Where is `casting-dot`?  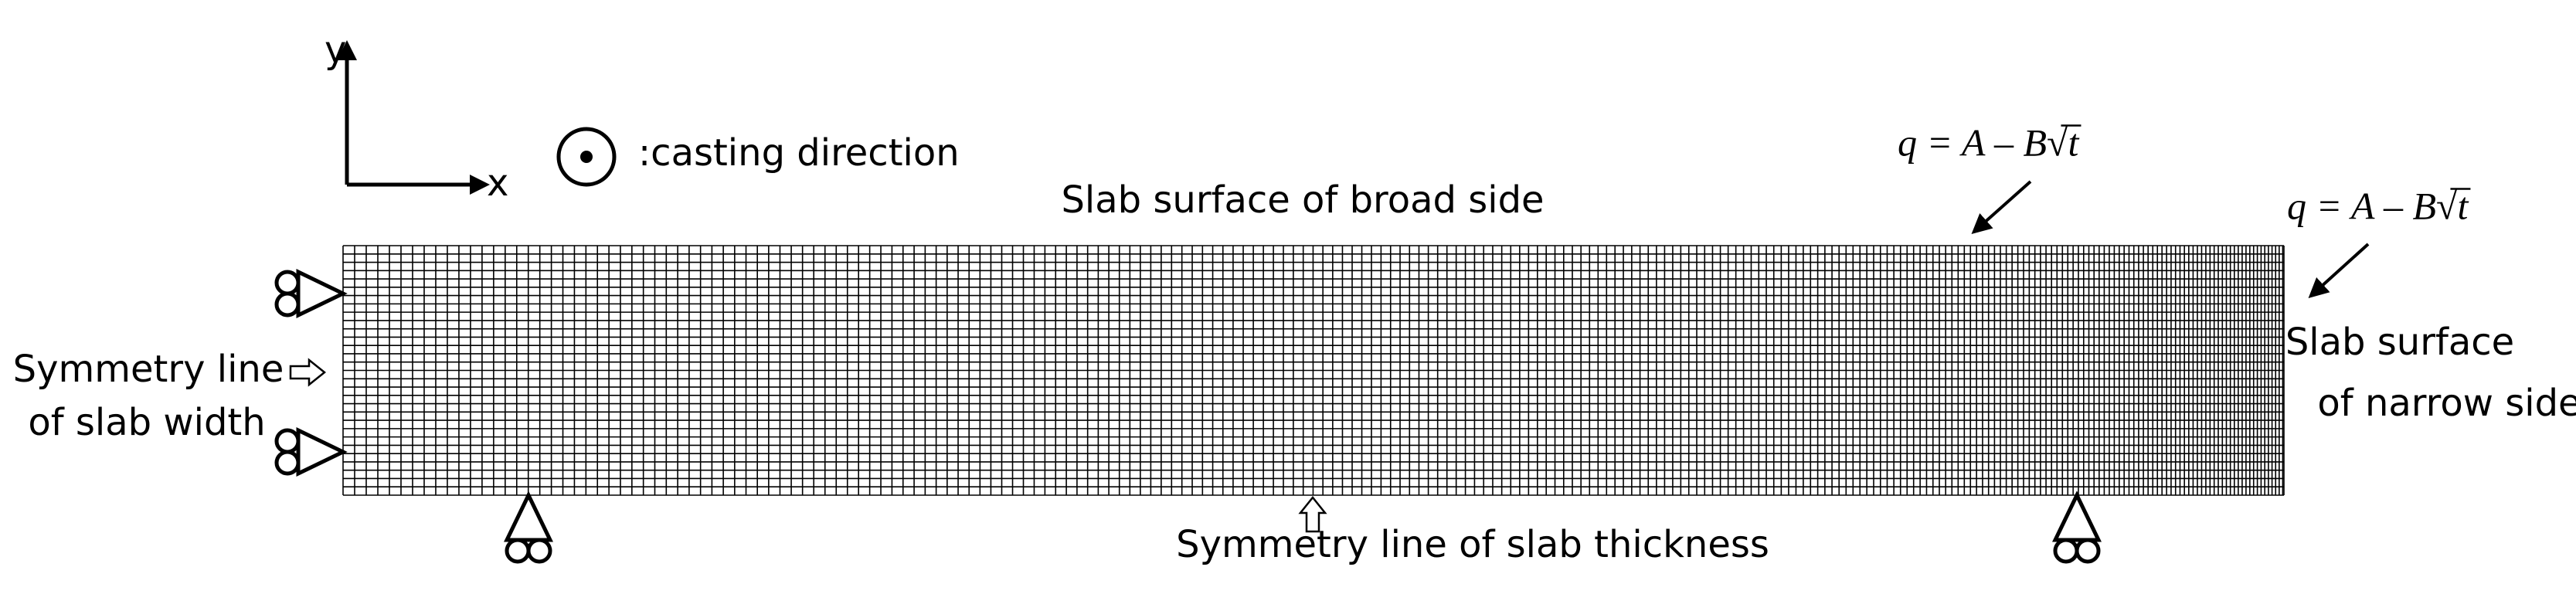 casting-dot is located at coordinates (586, 157).